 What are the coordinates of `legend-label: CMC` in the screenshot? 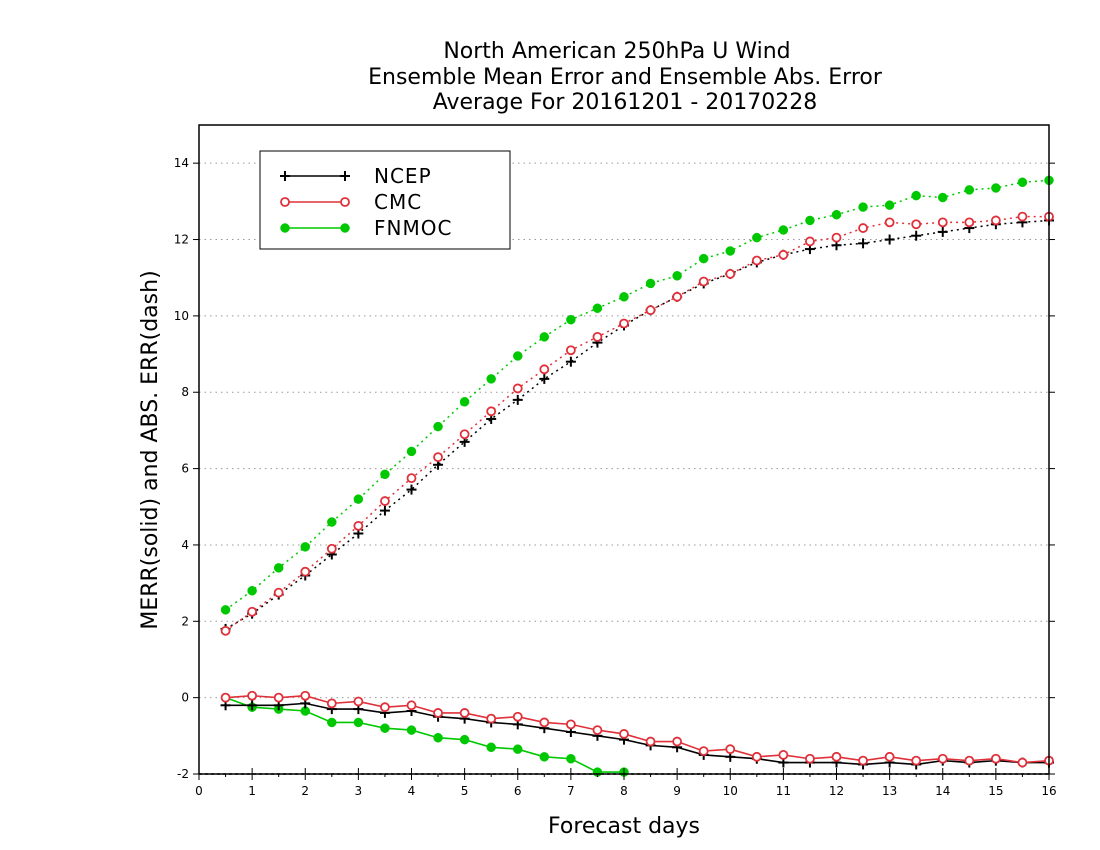 It's located at (398, 202).